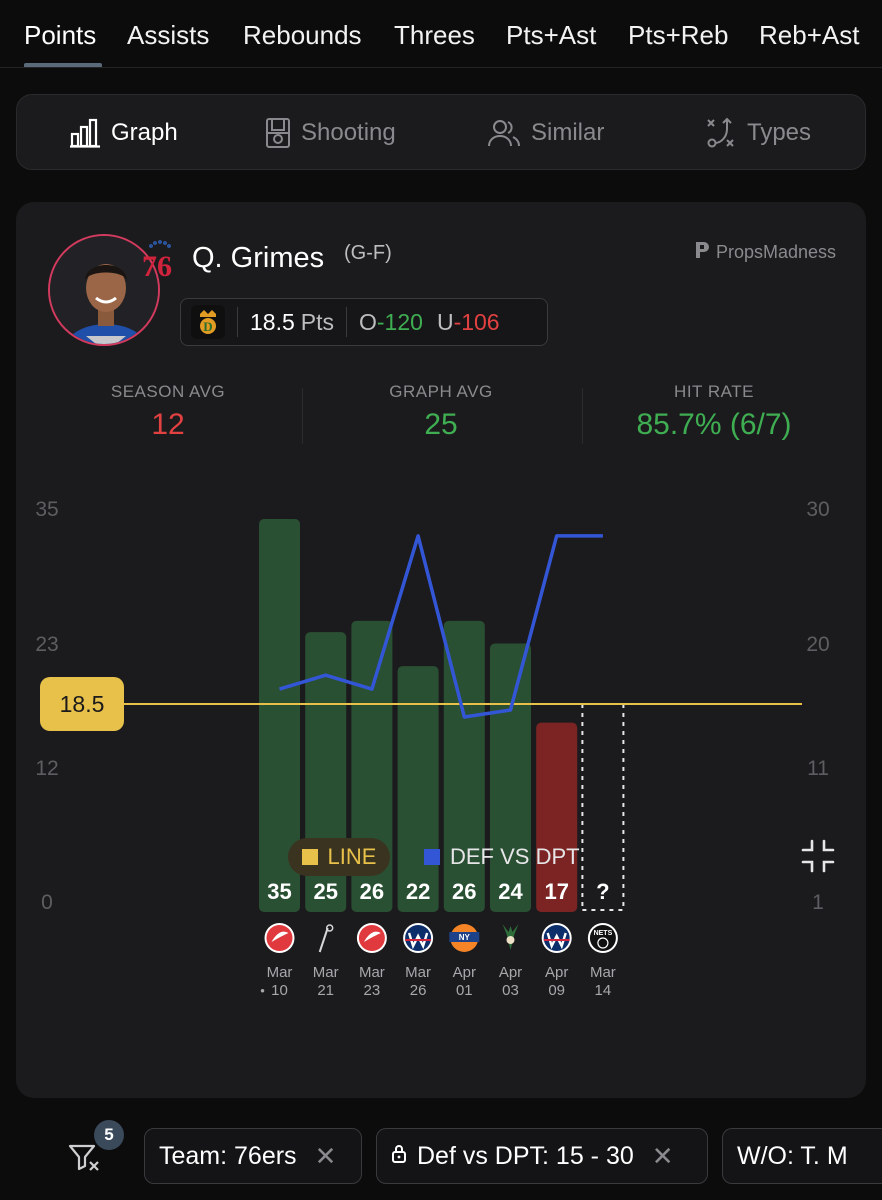  Describe the element at coordinates (279, 938) in the screenshot. I see `hawks-logo-icon` at that location.